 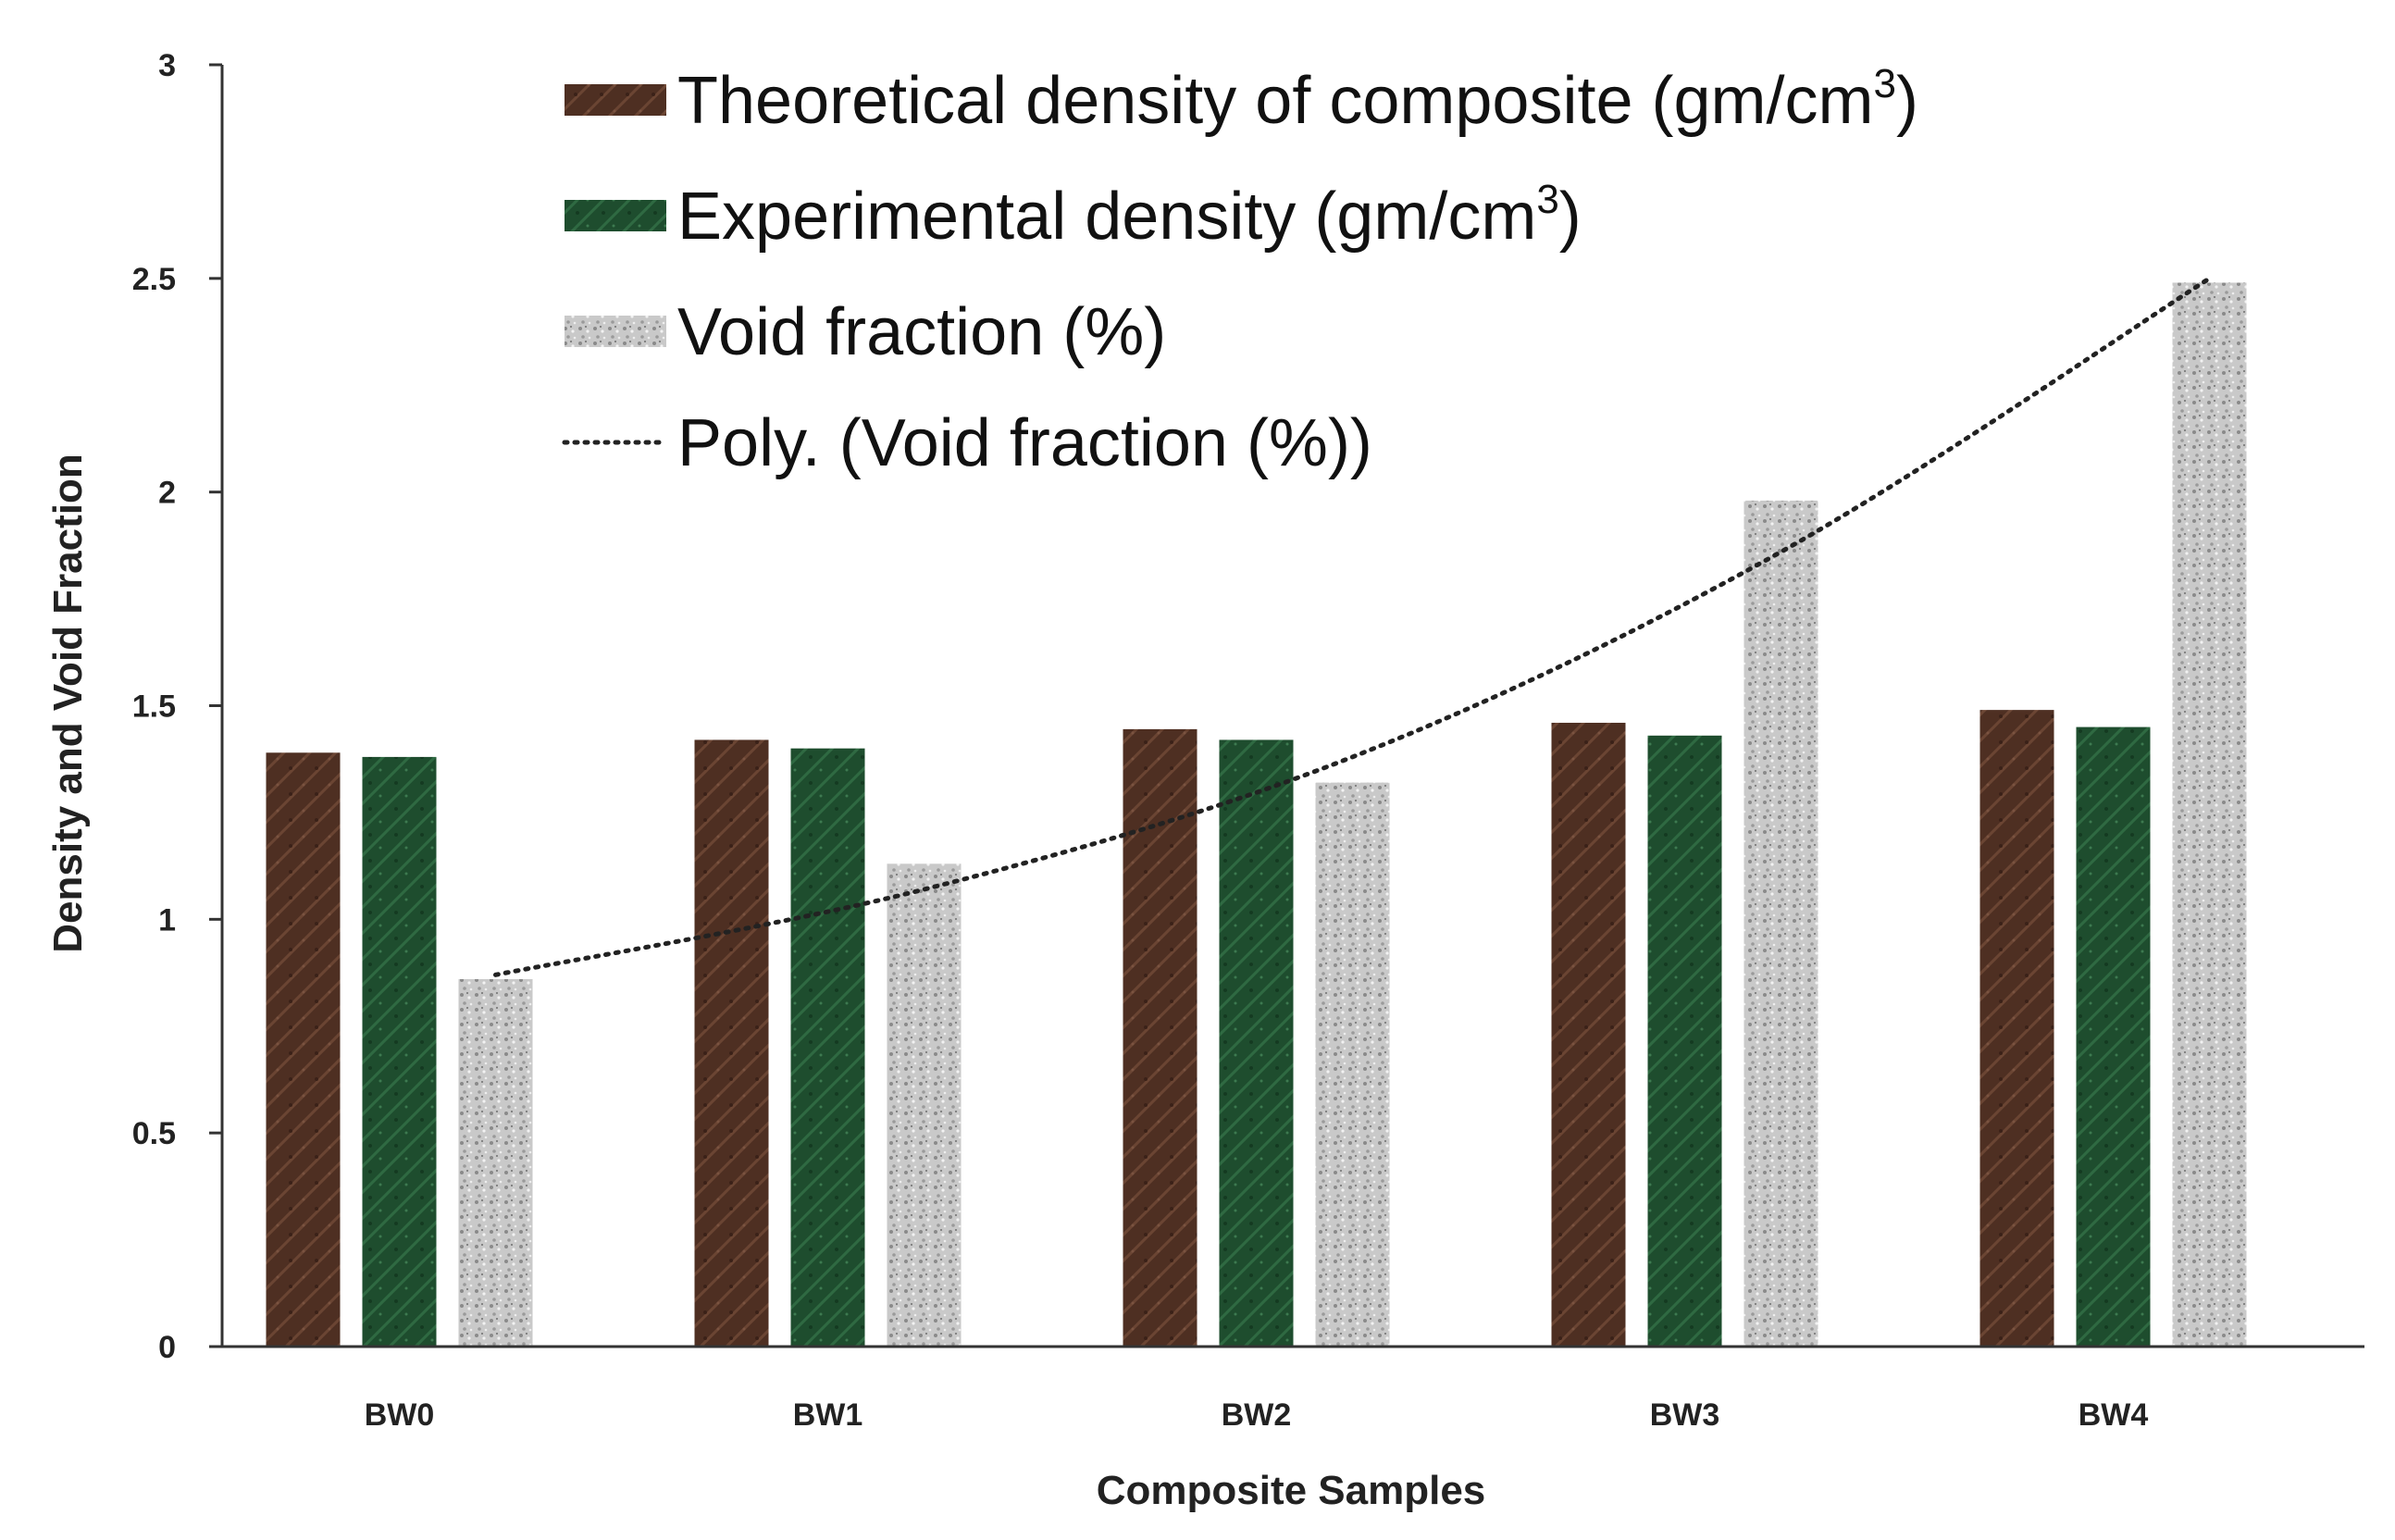 I want to click on y-axis-ticks: 0 0.5 1 1.5 2 2.5 3, so click(x=177, y=706).